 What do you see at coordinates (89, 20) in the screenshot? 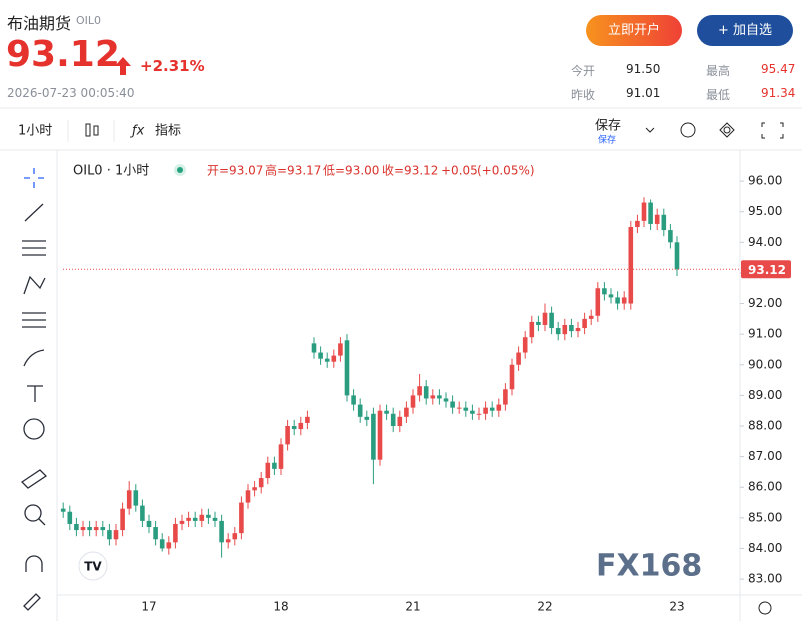
I see `code: OIL0` at bounding box center [89, 20].